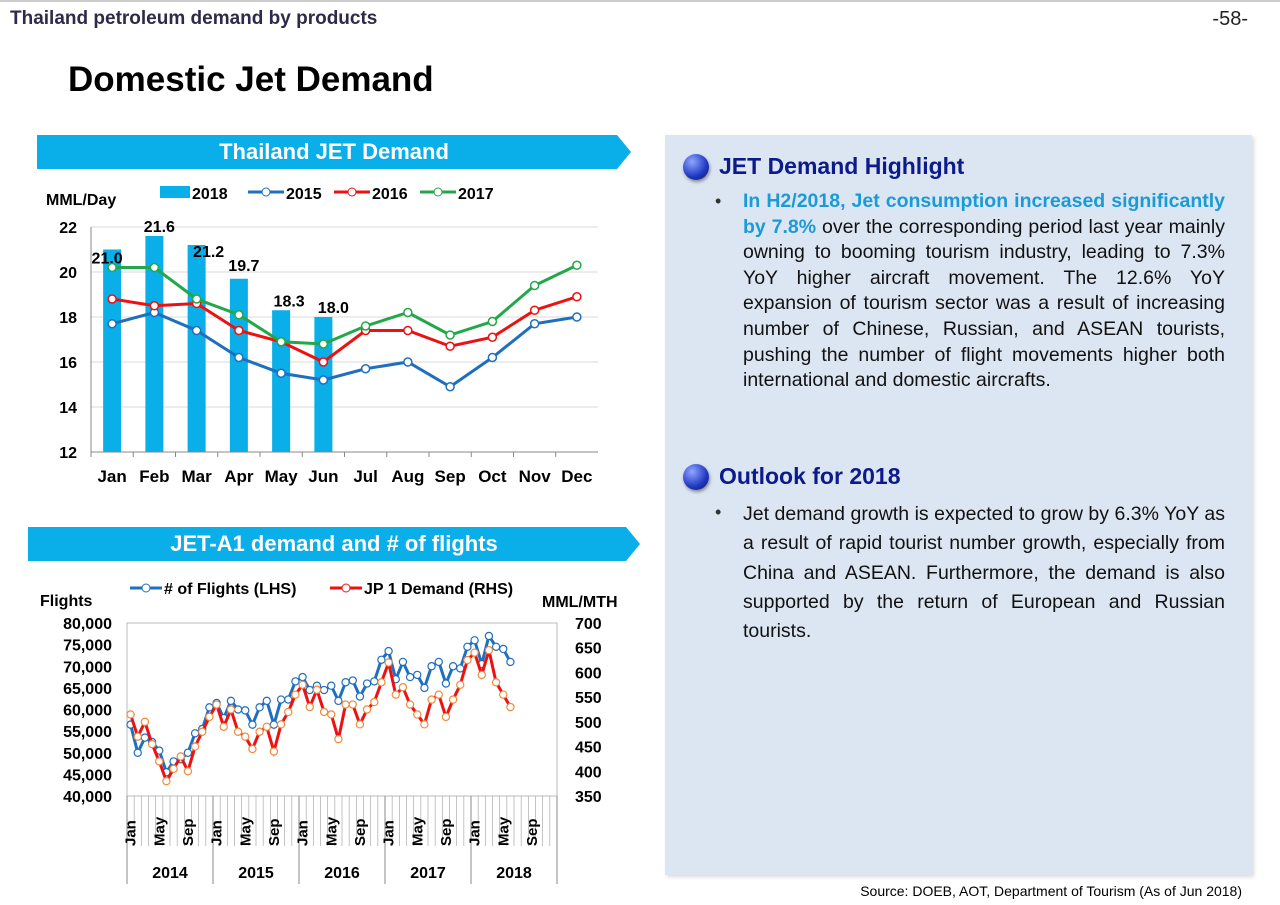 Image resolution: width=1280 pixels, height=905 pixels. I want to click on highlight-heading: JET Demand Highlight, so click(823, 166).